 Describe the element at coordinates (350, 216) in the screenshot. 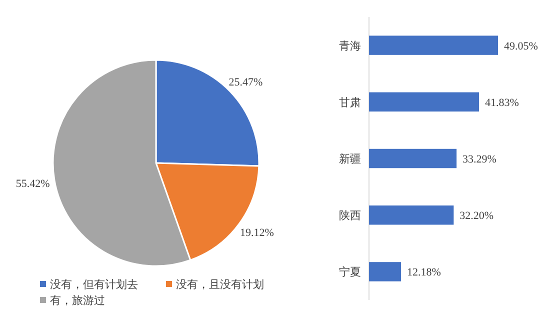

I see `y-tick-label: 陕西` at that location.